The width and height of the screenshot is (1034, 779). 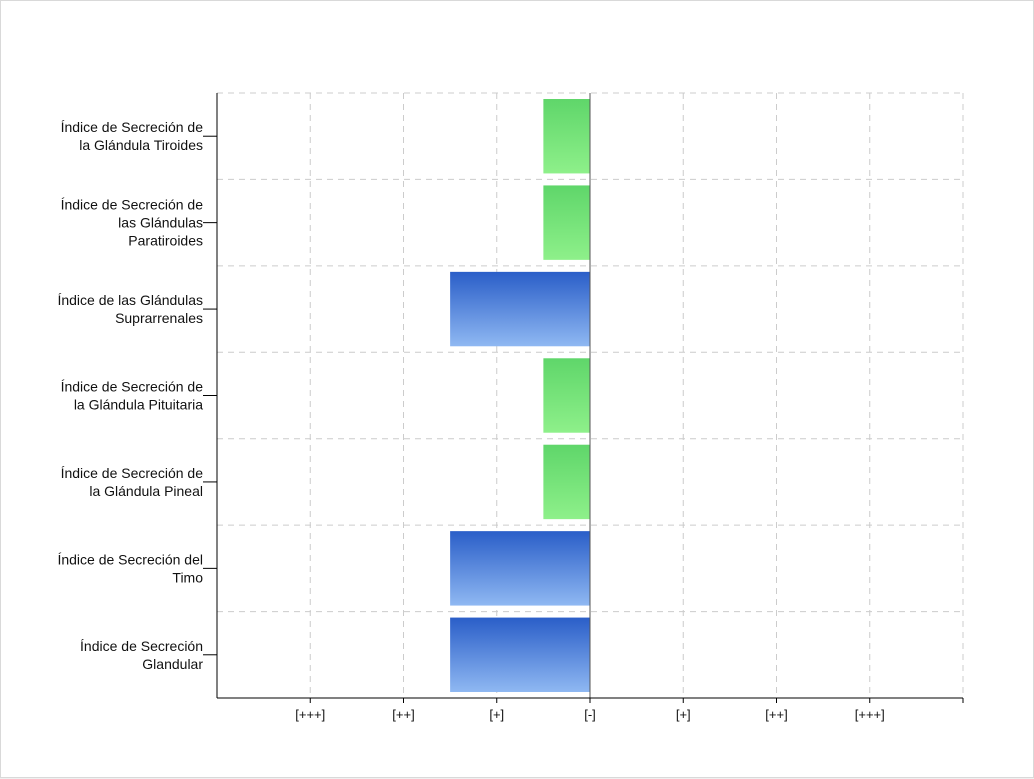 What do you see at coordinates (130, 300) in the screenshot?
I see `category-label: Índice de las Glándulas` at bounding box center [130, 300].